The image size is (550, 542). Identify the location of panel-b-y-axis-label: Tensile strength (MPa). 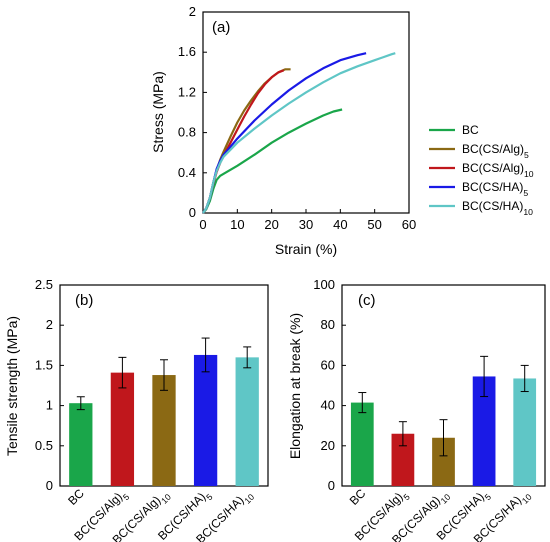
(12, 386).